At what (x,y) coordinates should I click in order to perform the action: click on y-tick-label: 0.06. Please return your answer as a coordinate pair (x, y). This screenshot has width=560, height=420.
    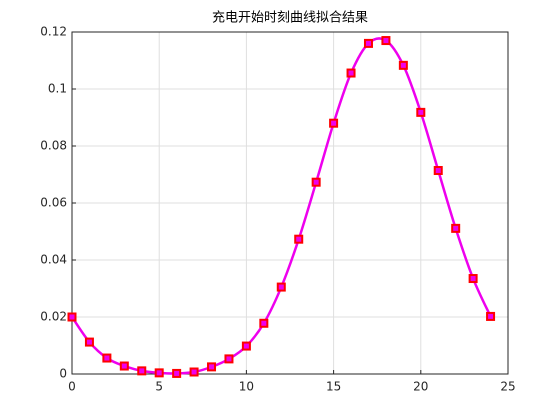
    Looking at the image, I should click on (53, 203).